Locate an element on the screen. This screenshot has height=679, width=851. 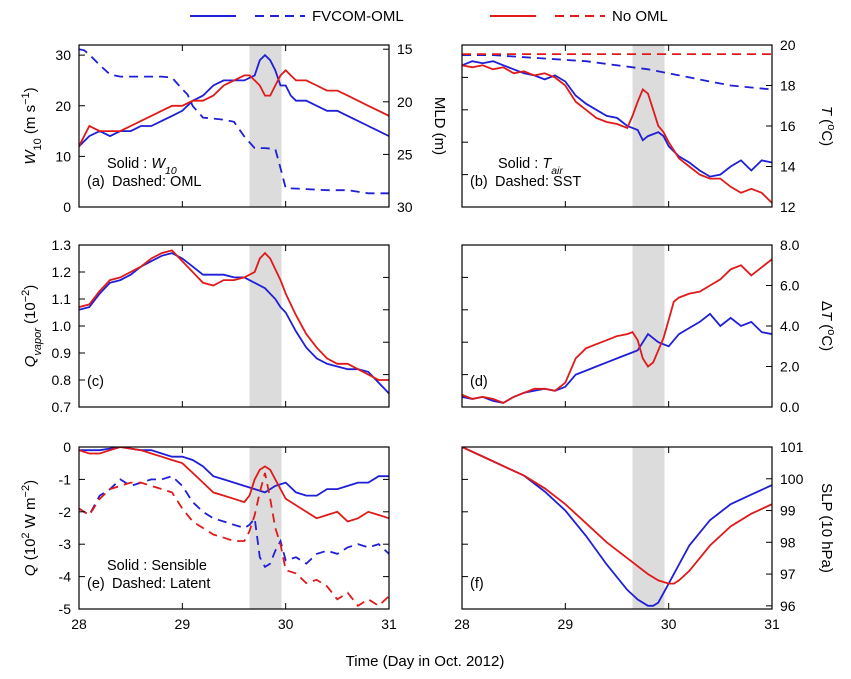
panel-note-dashed: Dashed: Latent is located at coordinates (161, 584).